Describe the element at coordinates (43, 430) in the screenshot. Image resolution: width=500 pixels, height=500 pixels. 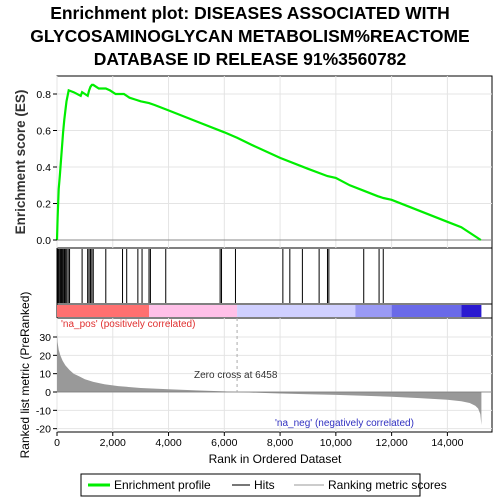
I see `metric-tick-label: -20` at that location.